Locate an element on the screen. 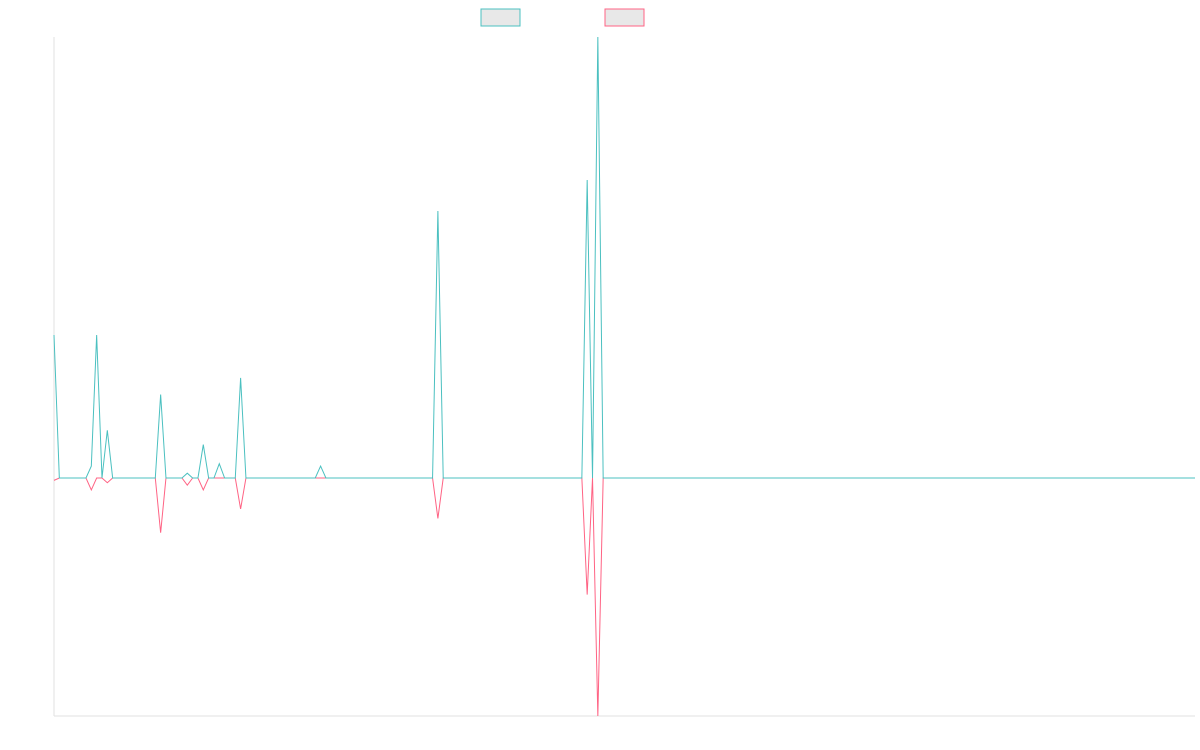  legend is located at coordinates (562, 17).